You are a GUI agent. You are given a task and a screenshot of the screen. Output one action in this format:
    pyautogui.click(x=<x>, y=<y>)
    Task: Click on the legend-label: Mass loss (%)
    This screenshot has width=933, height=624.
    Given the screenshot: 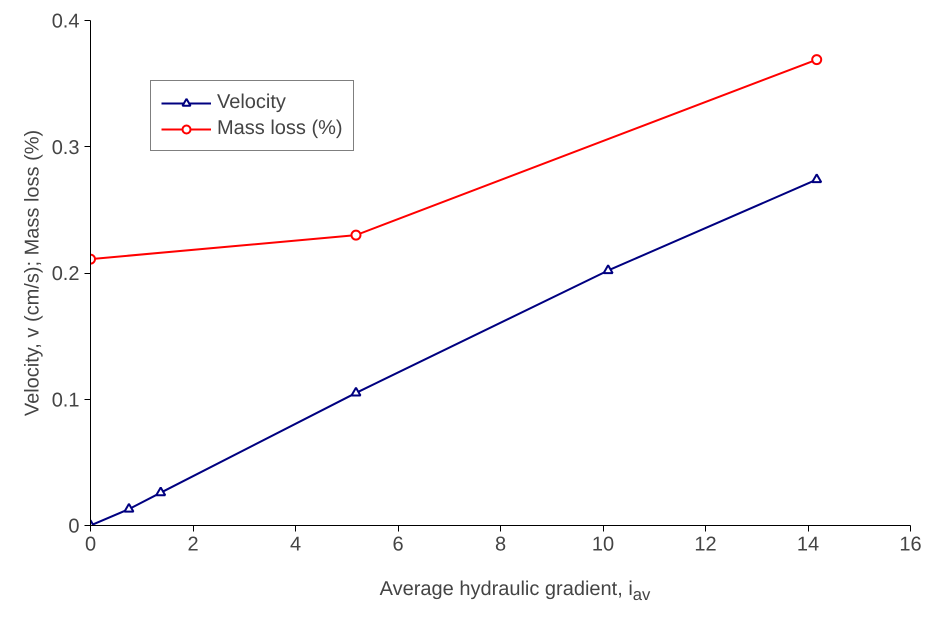 What is the action you would take?
    pyautogui.click(x=280, y=128)
    